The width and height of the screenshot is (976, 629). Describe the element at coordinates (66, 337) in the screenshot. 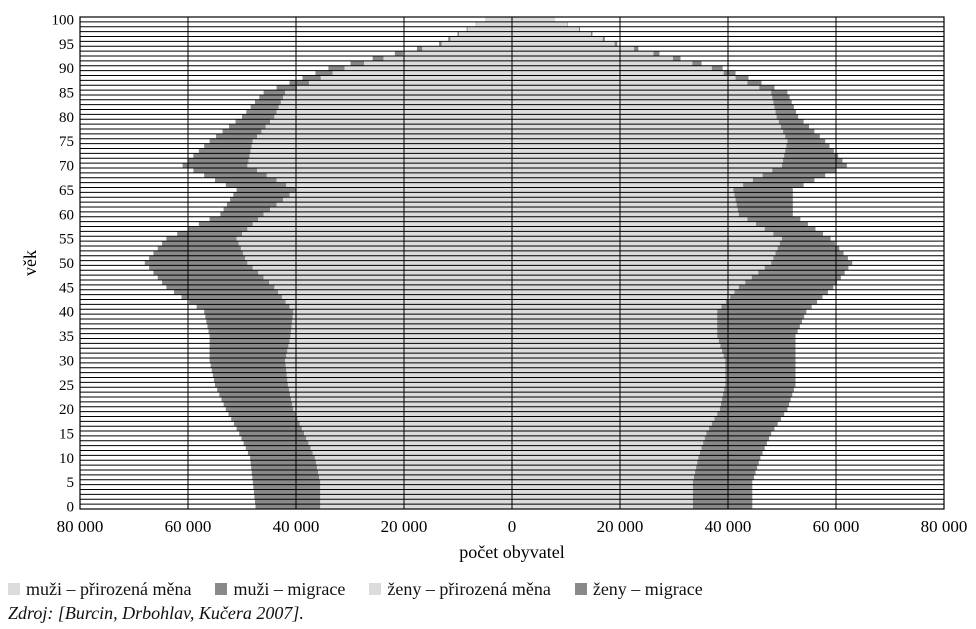

I see `y-tick-label: 35` at that location.